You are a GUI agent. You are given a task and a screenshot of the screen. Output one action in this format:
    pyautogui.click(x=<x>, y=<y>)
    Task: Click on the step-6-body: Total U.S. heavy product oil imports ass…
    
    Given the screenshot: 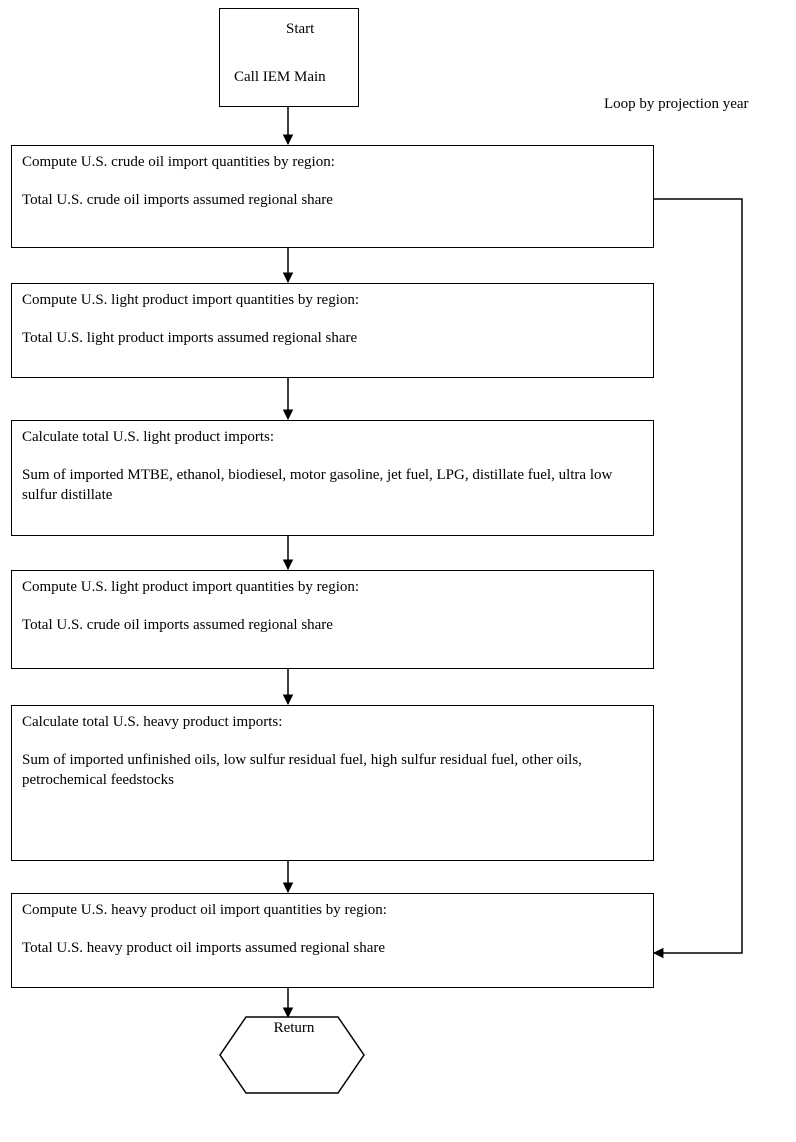 What is the action you would take?
    pyautogui.click(x=204, y=948)
    